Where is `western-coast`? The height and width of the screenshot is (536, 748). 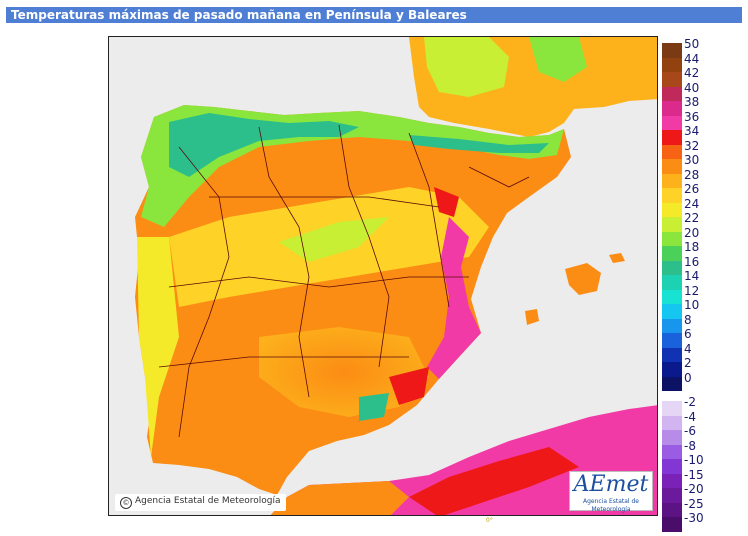
western-coast is located at coordinates (158, 347).